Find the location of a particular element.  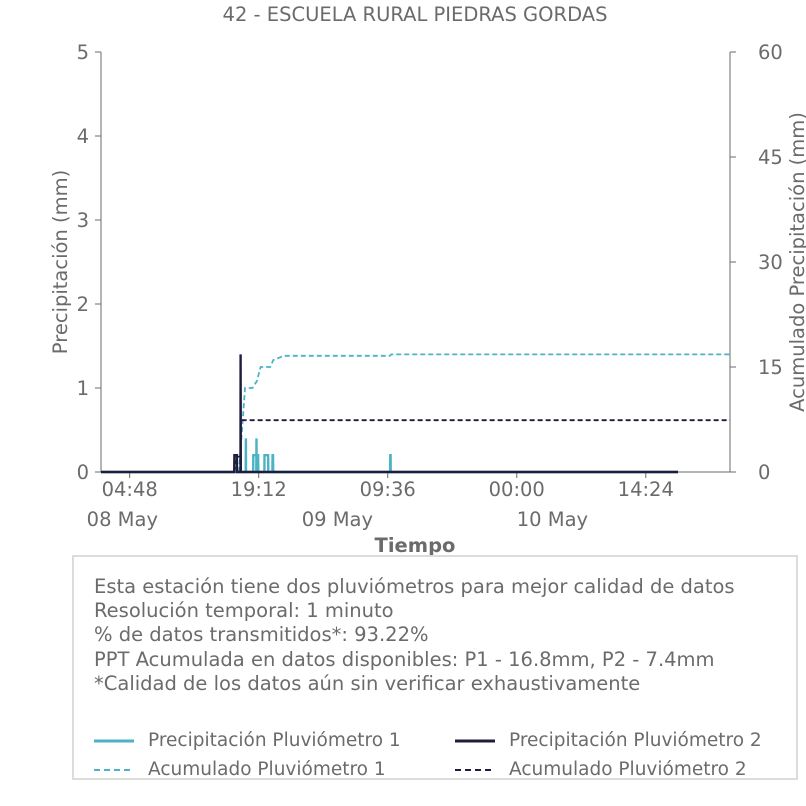

legend-label-acum-p1: Acumulado Pluviómetro 1 is located at coordinates (267, 769).